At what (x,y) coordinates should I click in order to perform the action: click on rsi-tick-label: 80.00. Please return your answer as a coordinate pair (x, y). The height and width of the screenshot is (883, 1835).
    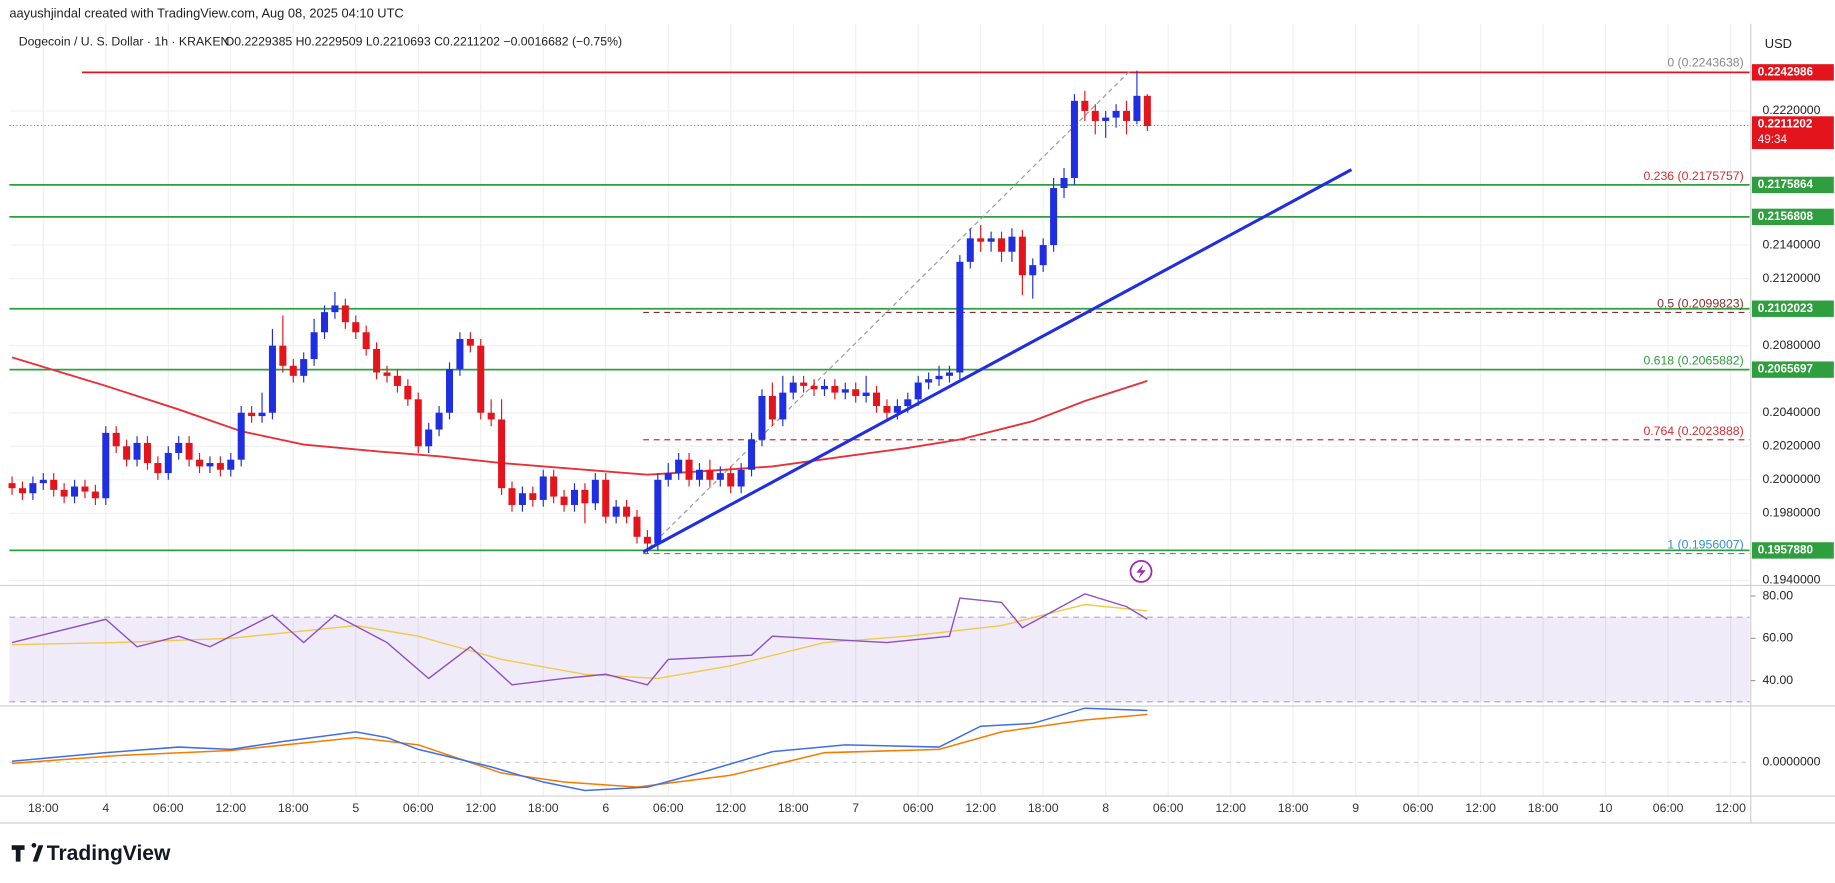
    Looking at the image, I should click on (1777, 595).